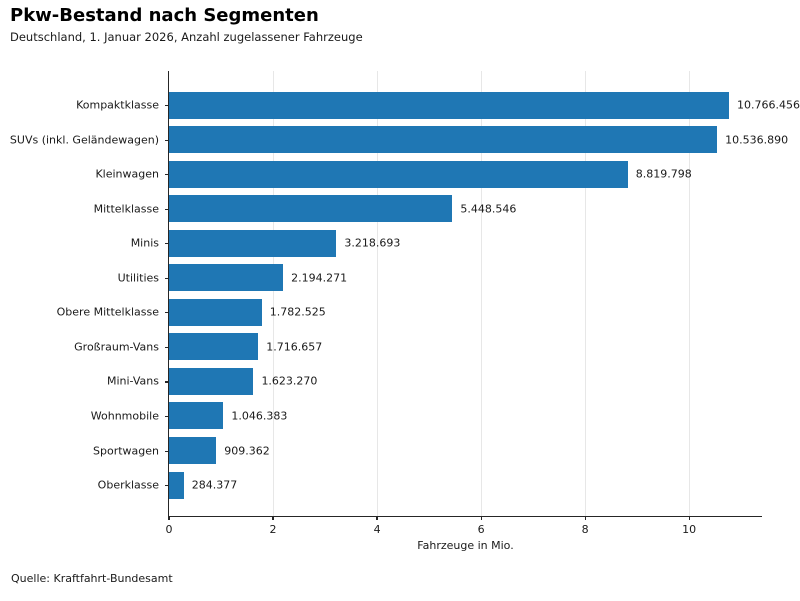 Image resolution: width=800 pixels, height=601 pixels. Describe the element at coordinates (214, 485) in the screenshot. I see `value-label: 284.377` at that location.